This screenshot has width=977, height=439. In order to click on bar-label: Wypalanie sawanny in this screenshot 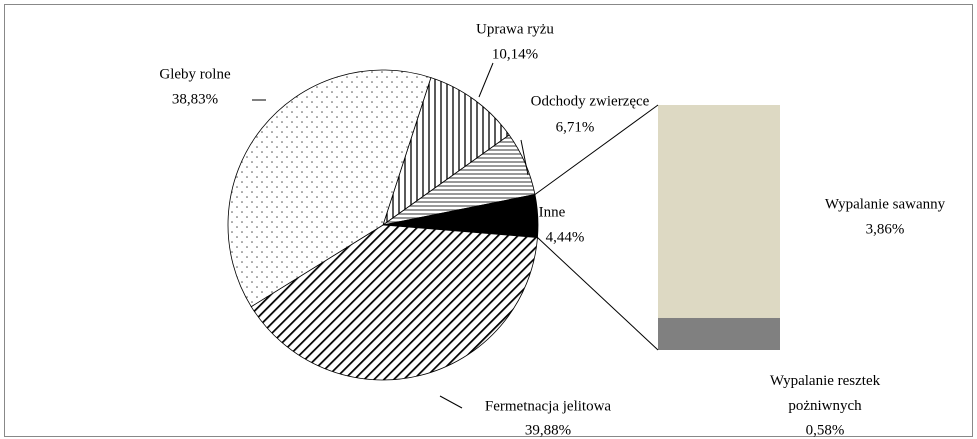, I will do `click(885, 204)`.